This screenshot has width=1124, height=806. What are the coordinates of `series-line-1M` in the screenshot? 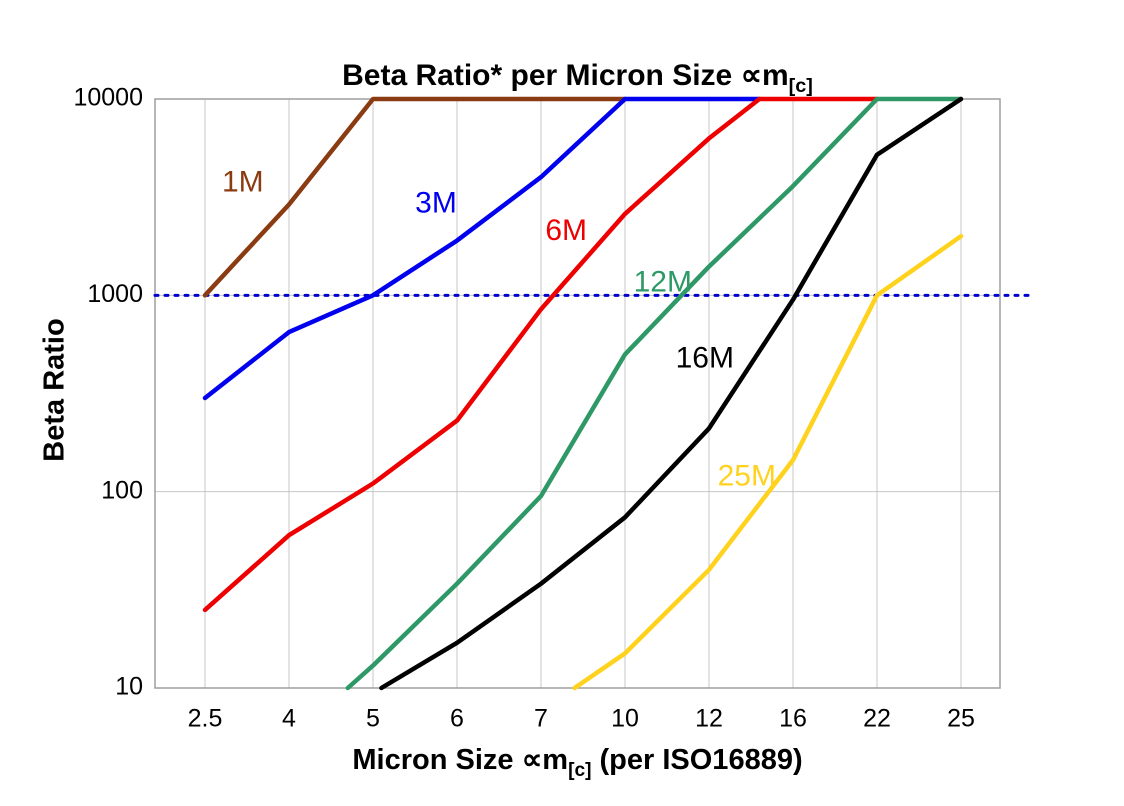 It's located at (415, 197).